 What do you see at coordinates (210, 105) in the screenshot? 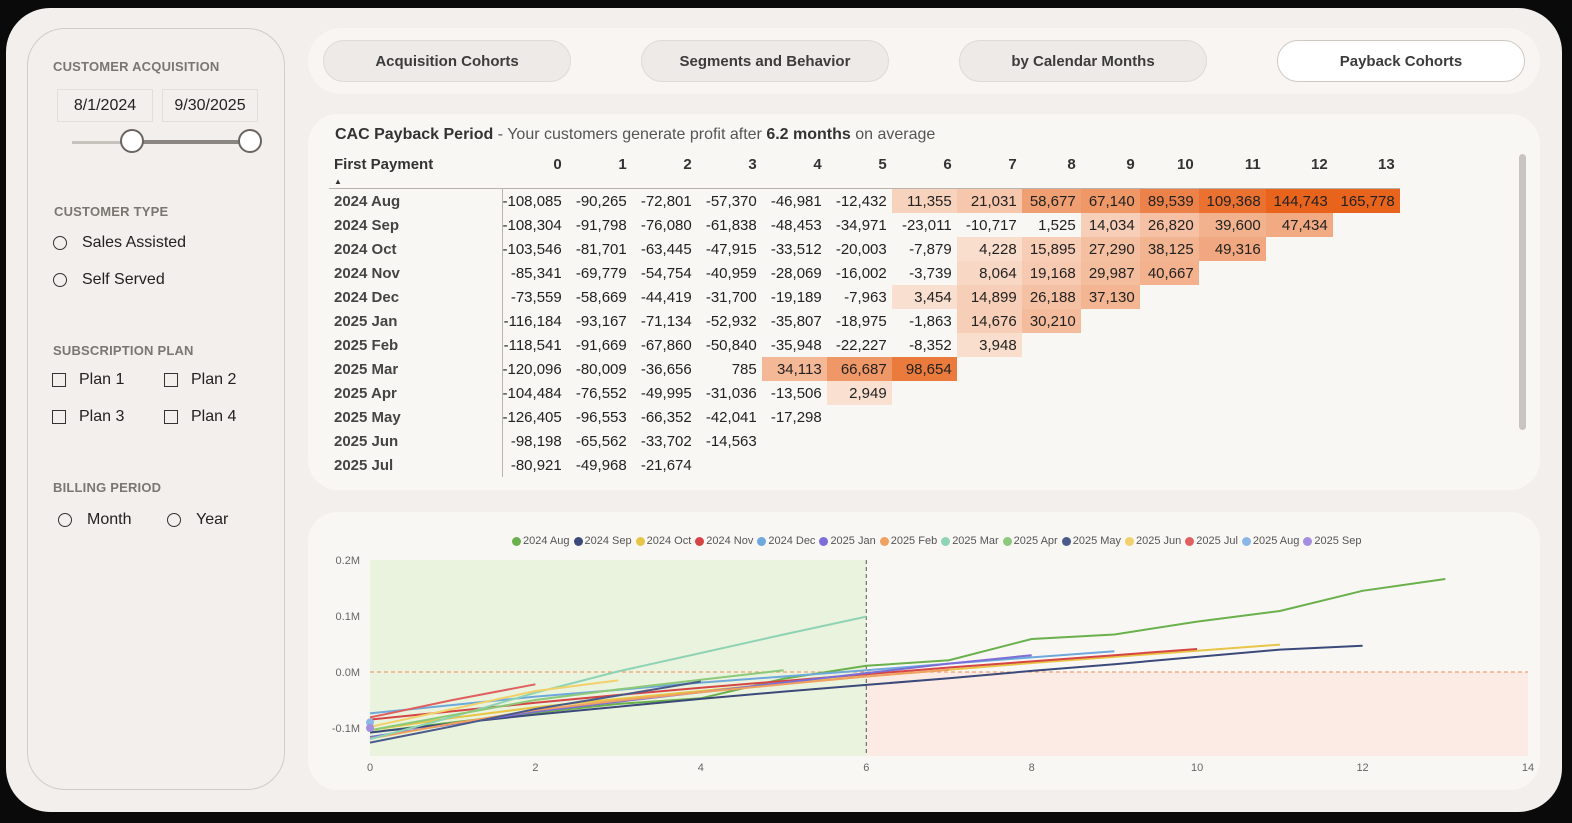
I see `date-end-input: 9/30/2025` at bounding box center [210, 105].